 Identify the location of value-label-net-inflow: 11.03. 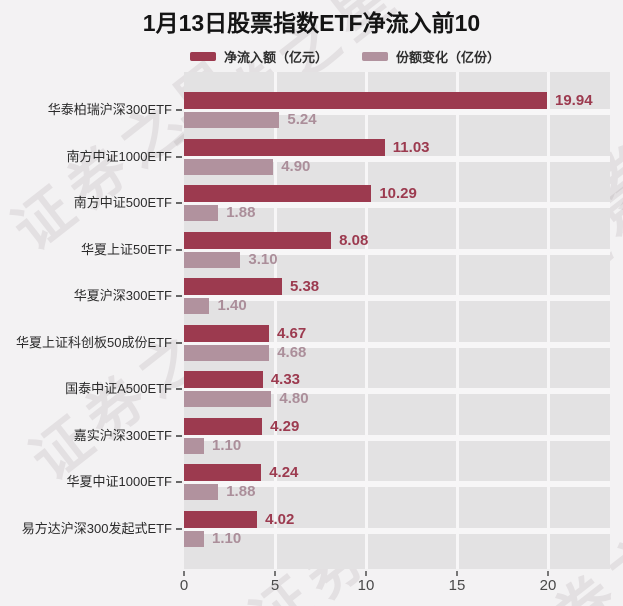
(411, 147).